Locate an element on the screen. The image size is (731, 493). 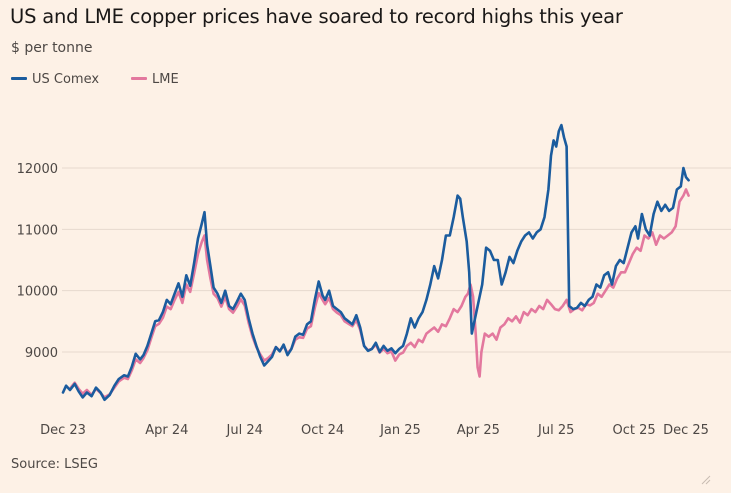
resize-grip-icon is located at coordinates (706, 480).